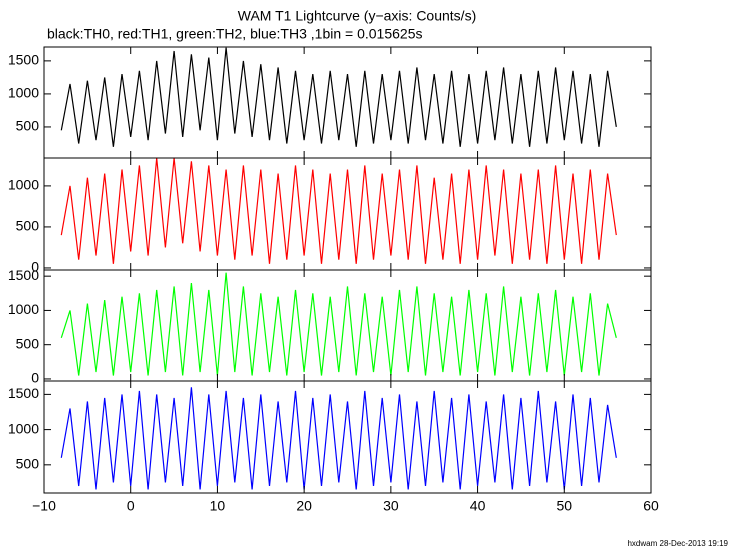 The image size is (743, 549). Describe the element at coordinates (304, 506) in the screenshot. I see `x-tick-label: 20` at that location.